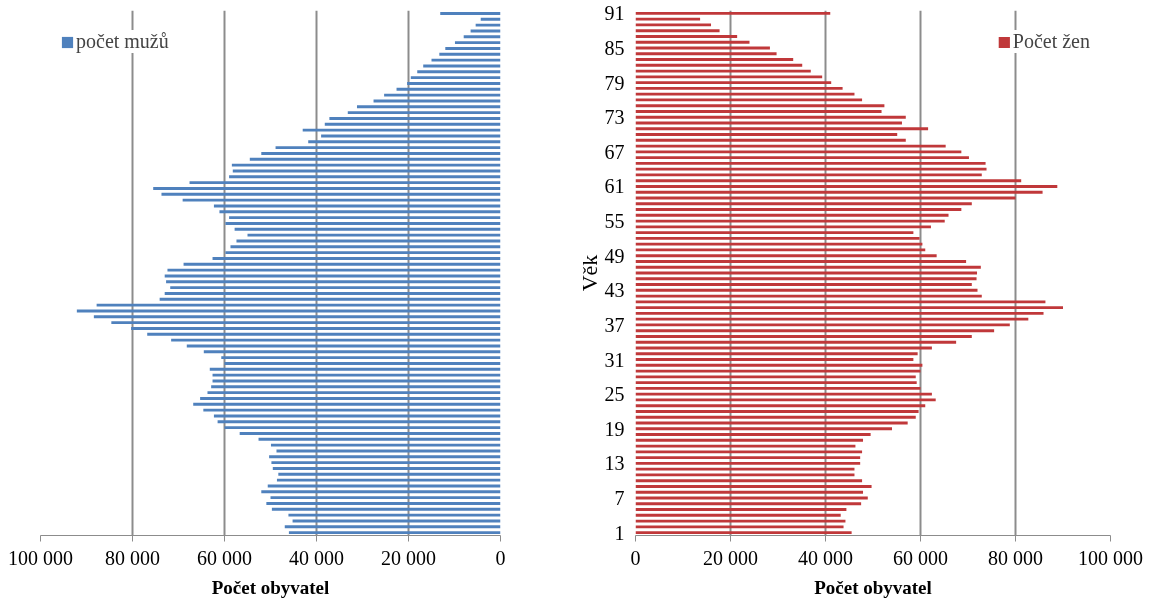 The image size is (1158, 613). I want to click on y-tick-label: 73, so click(614, 117).